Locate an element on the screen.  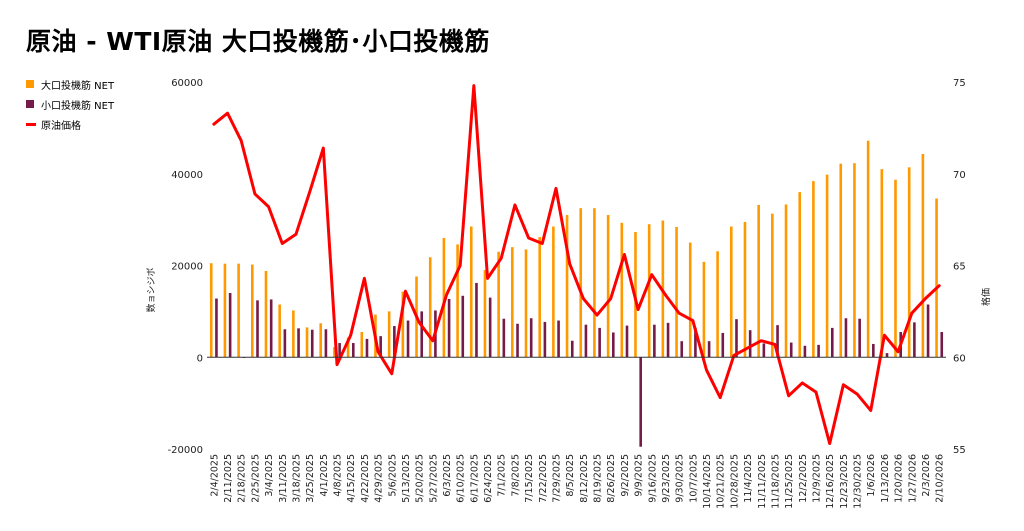
x-tick-label: 3/11/2025 is located at coordinates (283, 478).